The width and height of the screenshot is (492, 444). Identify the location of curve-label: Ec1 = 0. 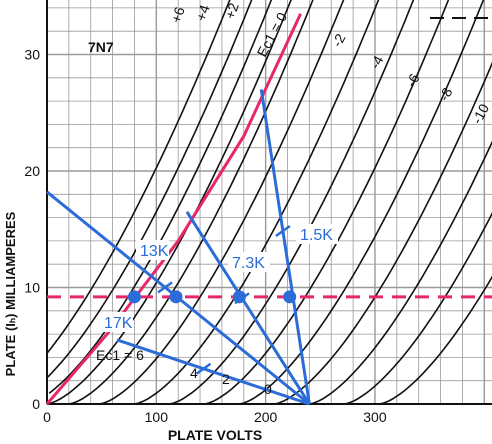
(272, 34).